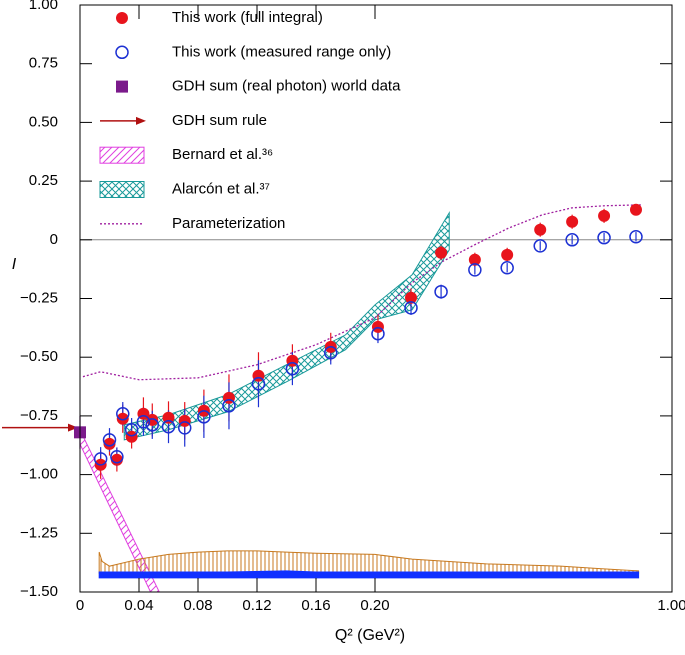  What do you see at coordinates (219, 120) in the screenshot?
I see `legend-label: GDH sum rule` at bounding box center [219, 120].